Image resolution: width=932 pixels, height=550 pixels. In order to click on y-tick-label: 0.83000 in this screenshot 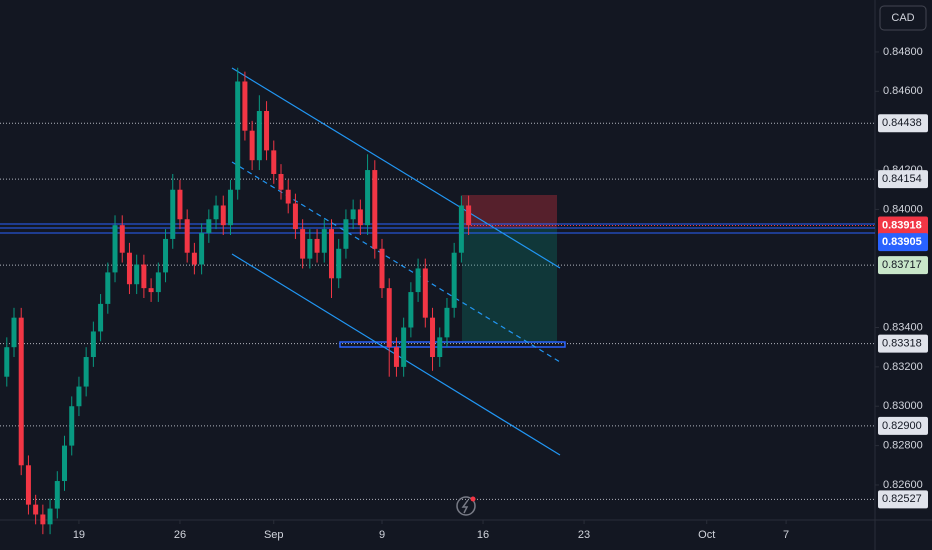, I will do `click(903, 406)`.